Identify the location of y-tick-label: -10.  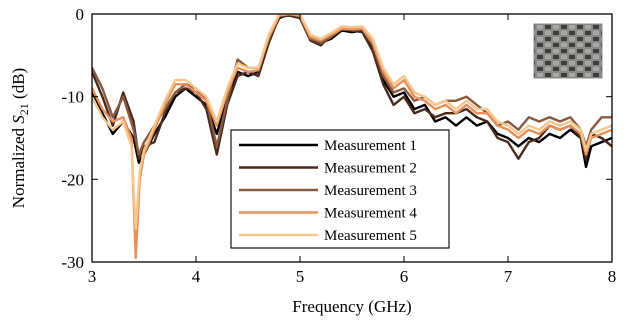
(72, 97).